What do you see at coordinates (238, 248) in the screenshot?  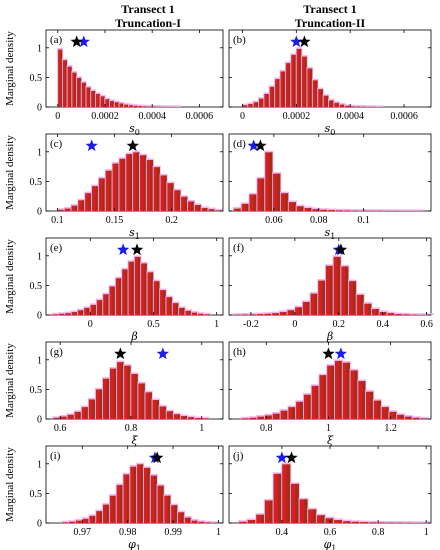 I see `panel-label: (f)` at bounding box center [238, 248].